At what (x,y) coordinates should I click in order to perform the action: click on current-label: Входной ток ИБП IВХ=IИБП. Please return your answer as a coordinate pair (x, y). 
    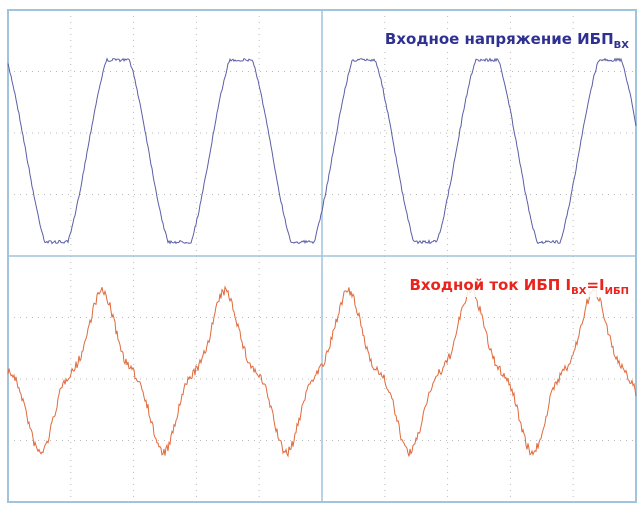
    Looking at the image, I should click on (519, 286).